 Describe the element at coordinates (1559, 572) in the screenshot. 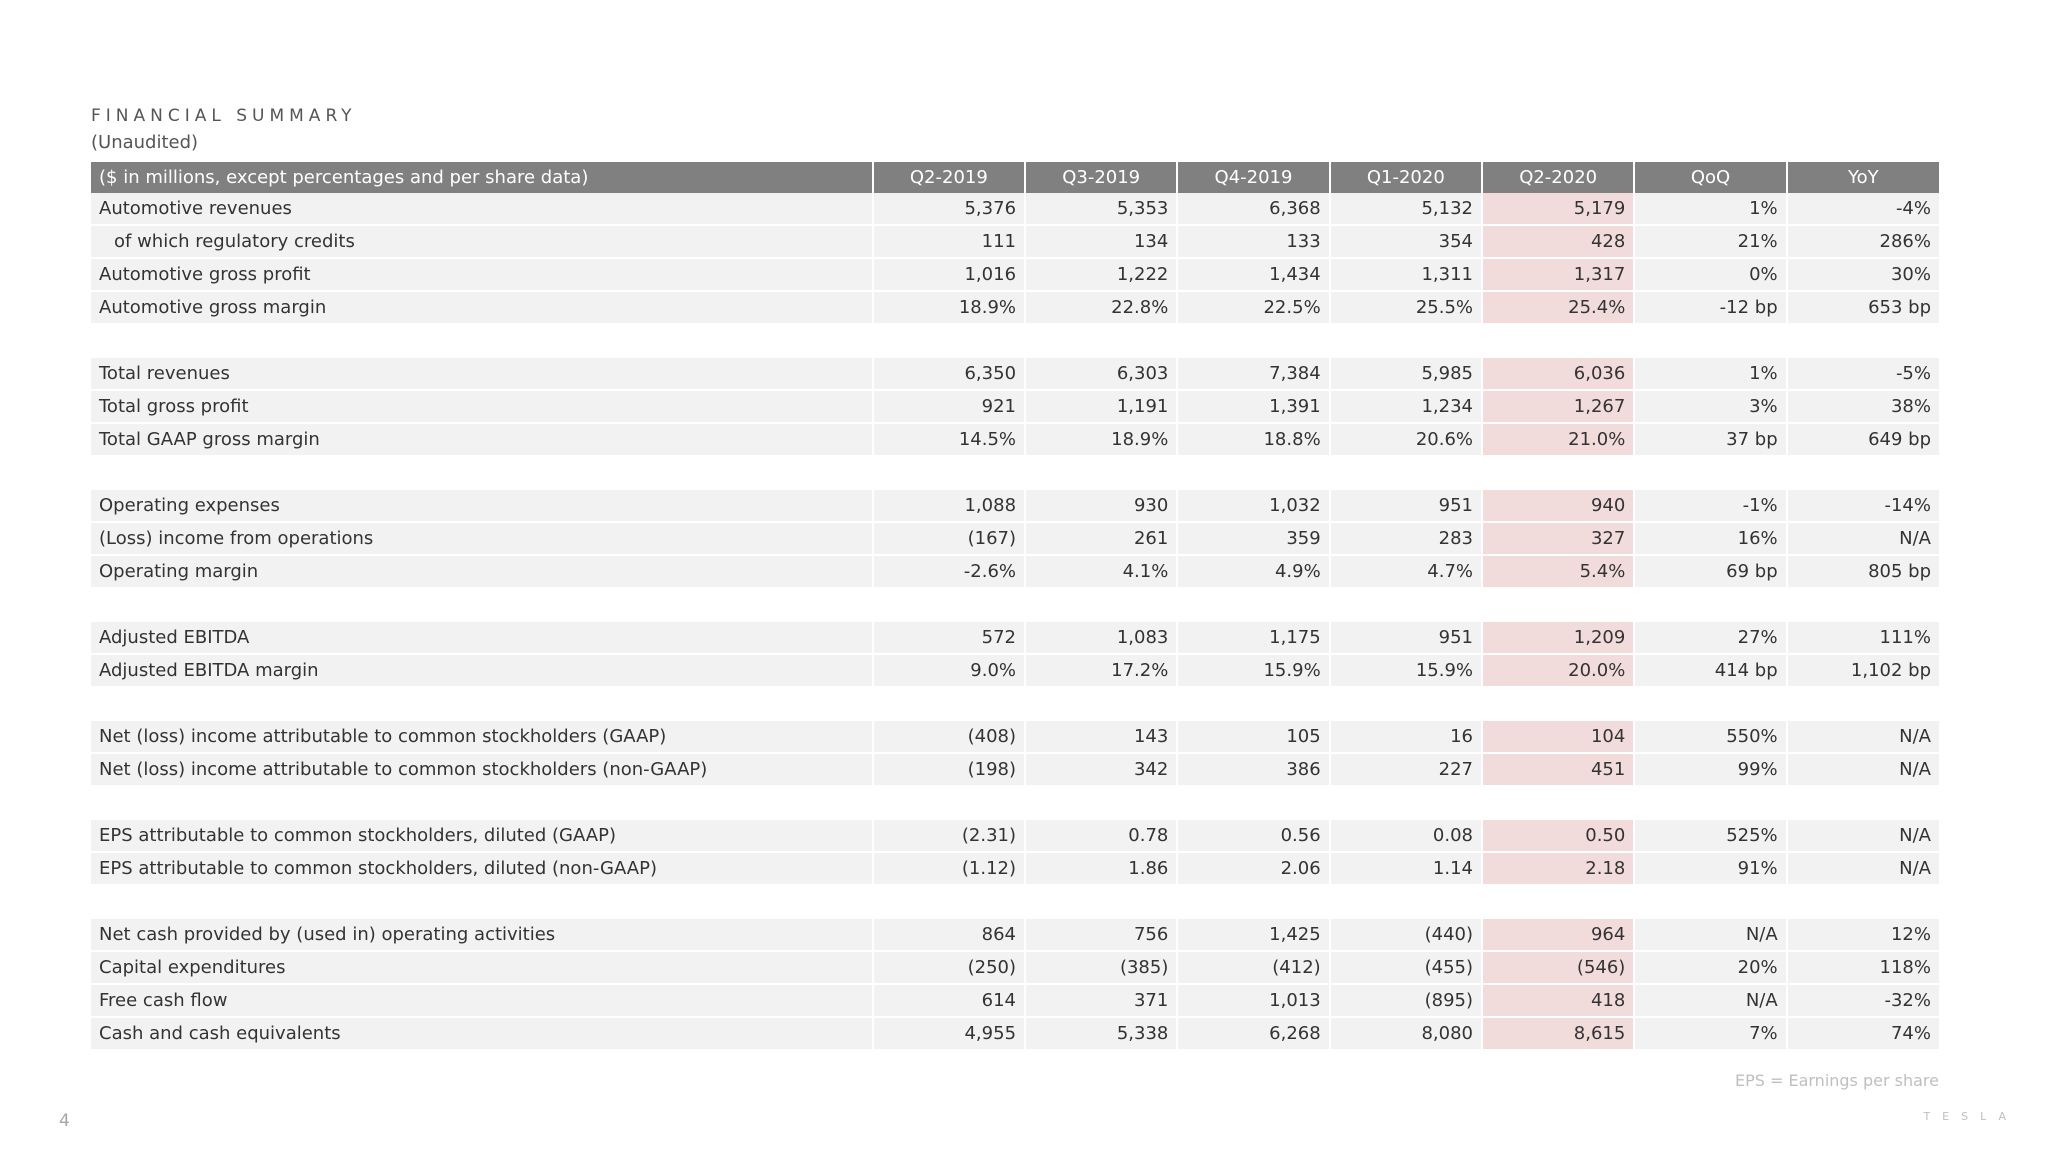

I see `row-value: 5.4%` at that location.